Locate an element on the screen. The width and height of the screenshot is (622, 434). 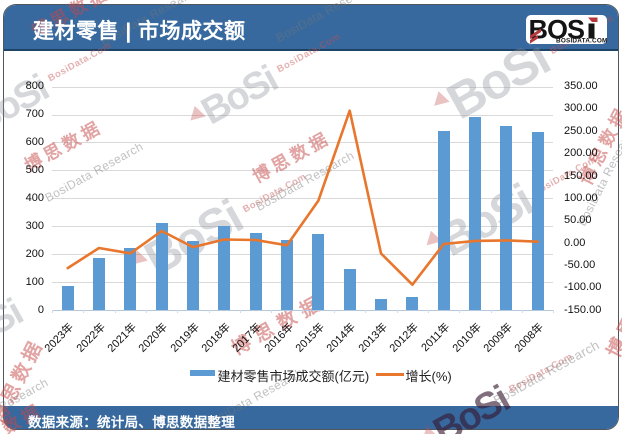
svg-text: BOS is located at coordinates (557, 29).